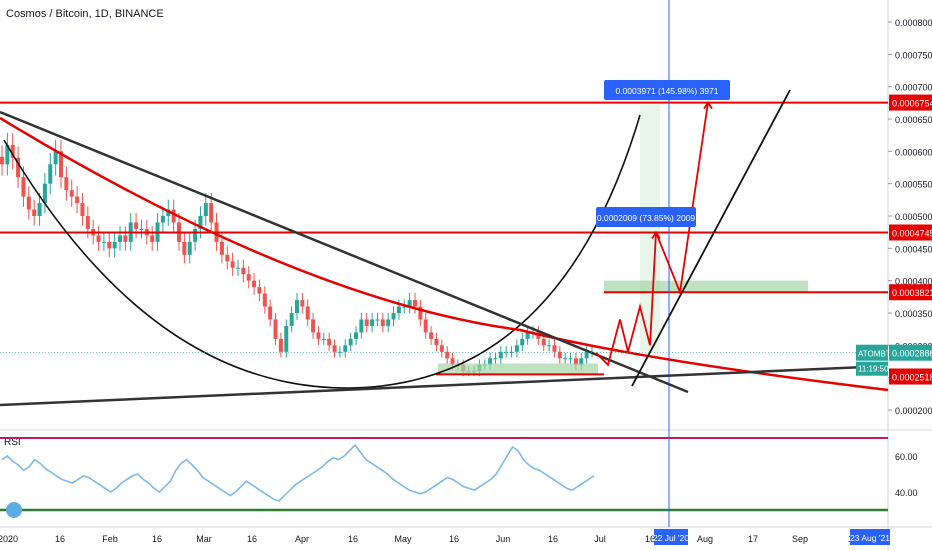 The height and width of the screenshot is (550, 932). Describe the element at coordinates (444, 474) in the screenshot. I see `rsi-panel` at that location.